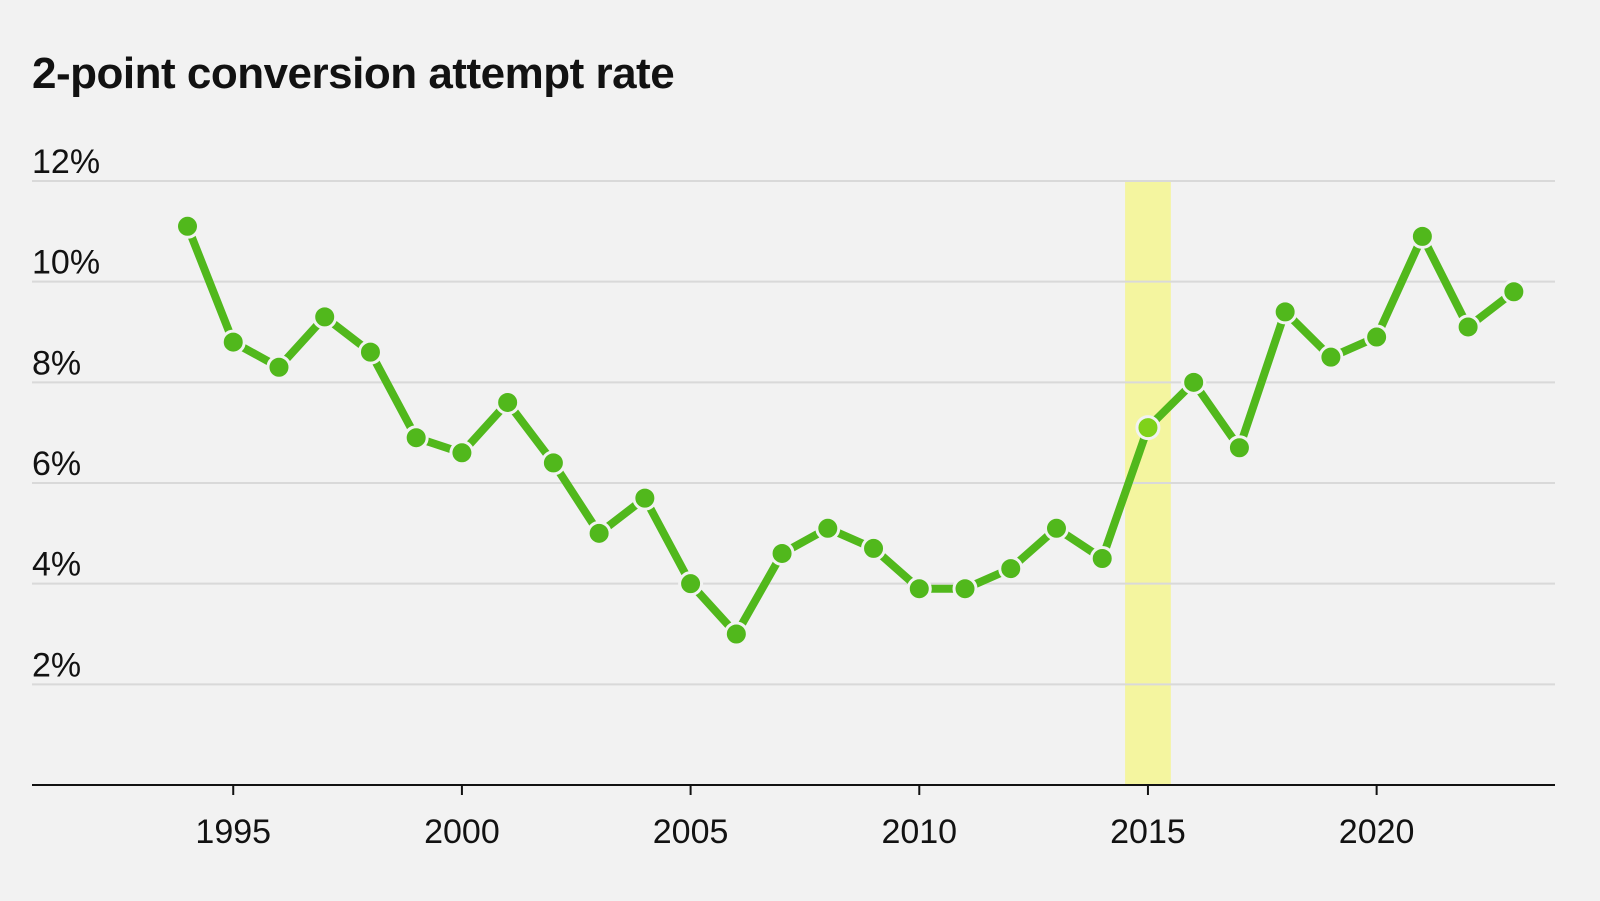  What do you see at coordinates (804, 832) in the screenshot?
I see `x-tick-labels: 1995 2000 2005 2010 2015 2020` at bounding box center [804, 832].